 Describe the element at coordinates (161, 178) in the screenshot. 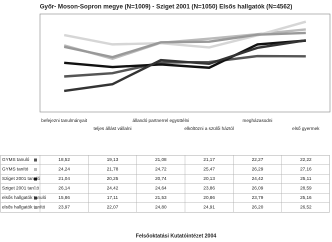

I see `table-value: 20,74` at that location.